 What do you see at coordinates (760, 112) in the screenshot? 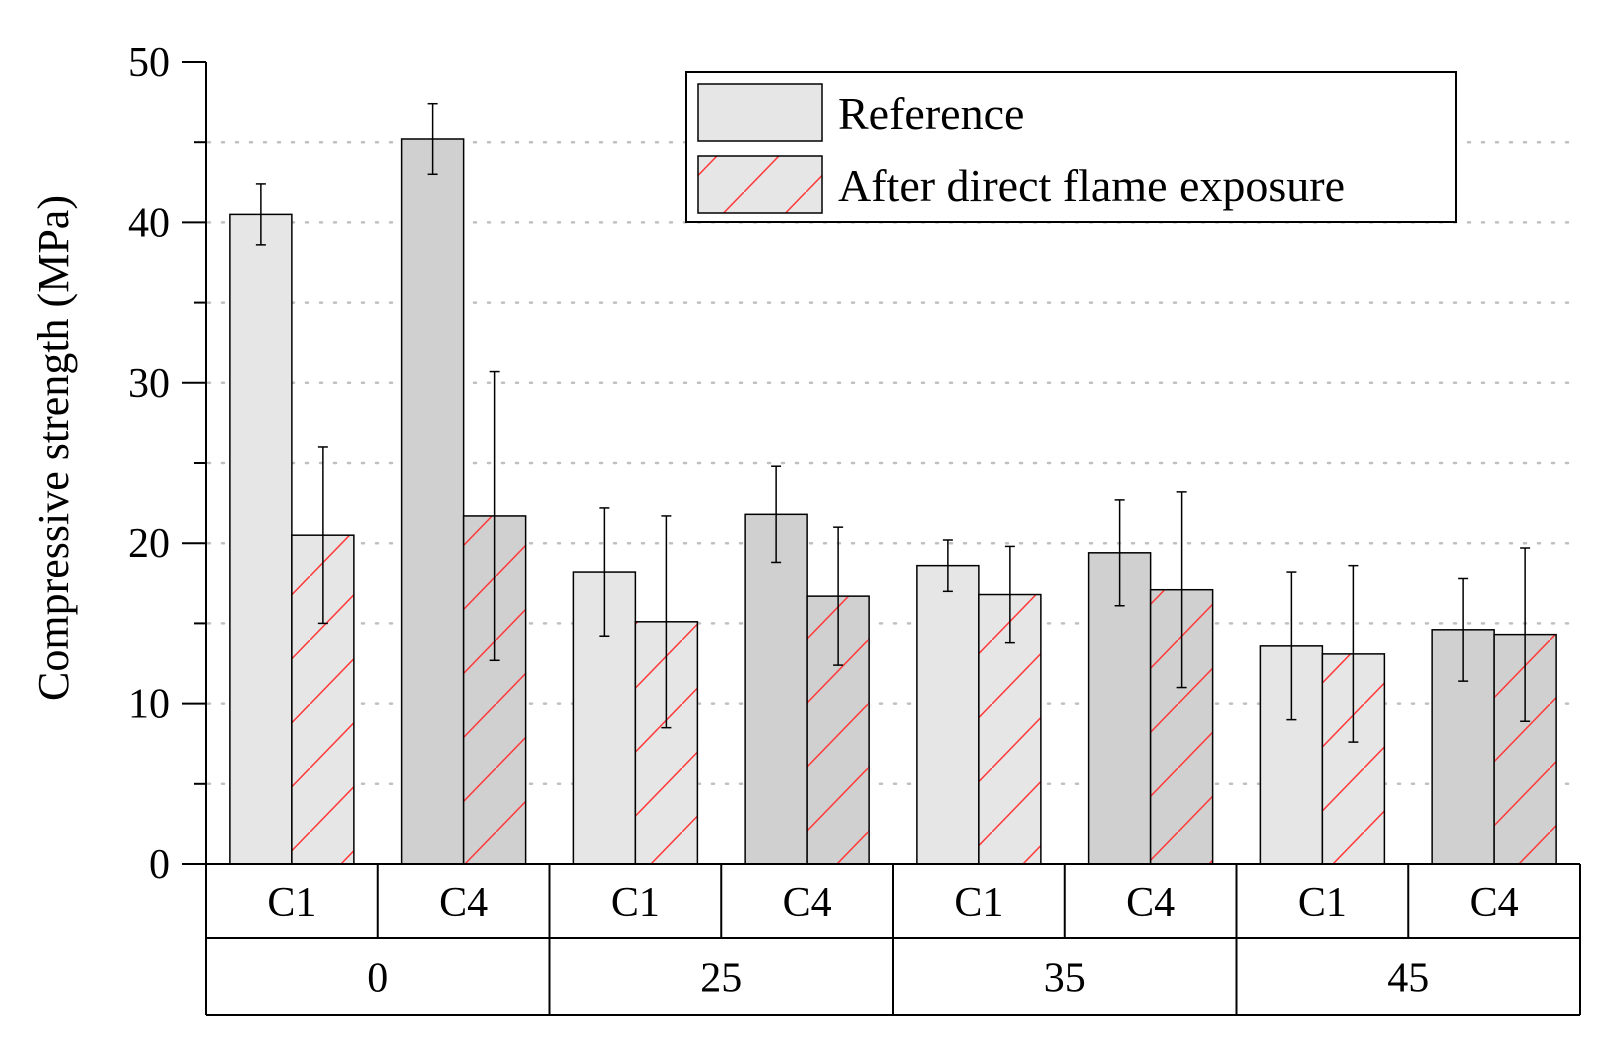
I see `legend-swatch-reference` at bounding box center [760, 112].